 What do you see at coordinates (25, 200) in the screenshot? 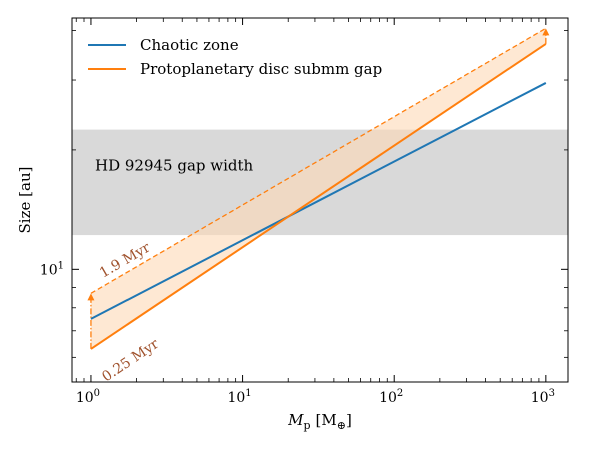
I see `y-axis-label: Size [au]` at bounding box center [25, 200].